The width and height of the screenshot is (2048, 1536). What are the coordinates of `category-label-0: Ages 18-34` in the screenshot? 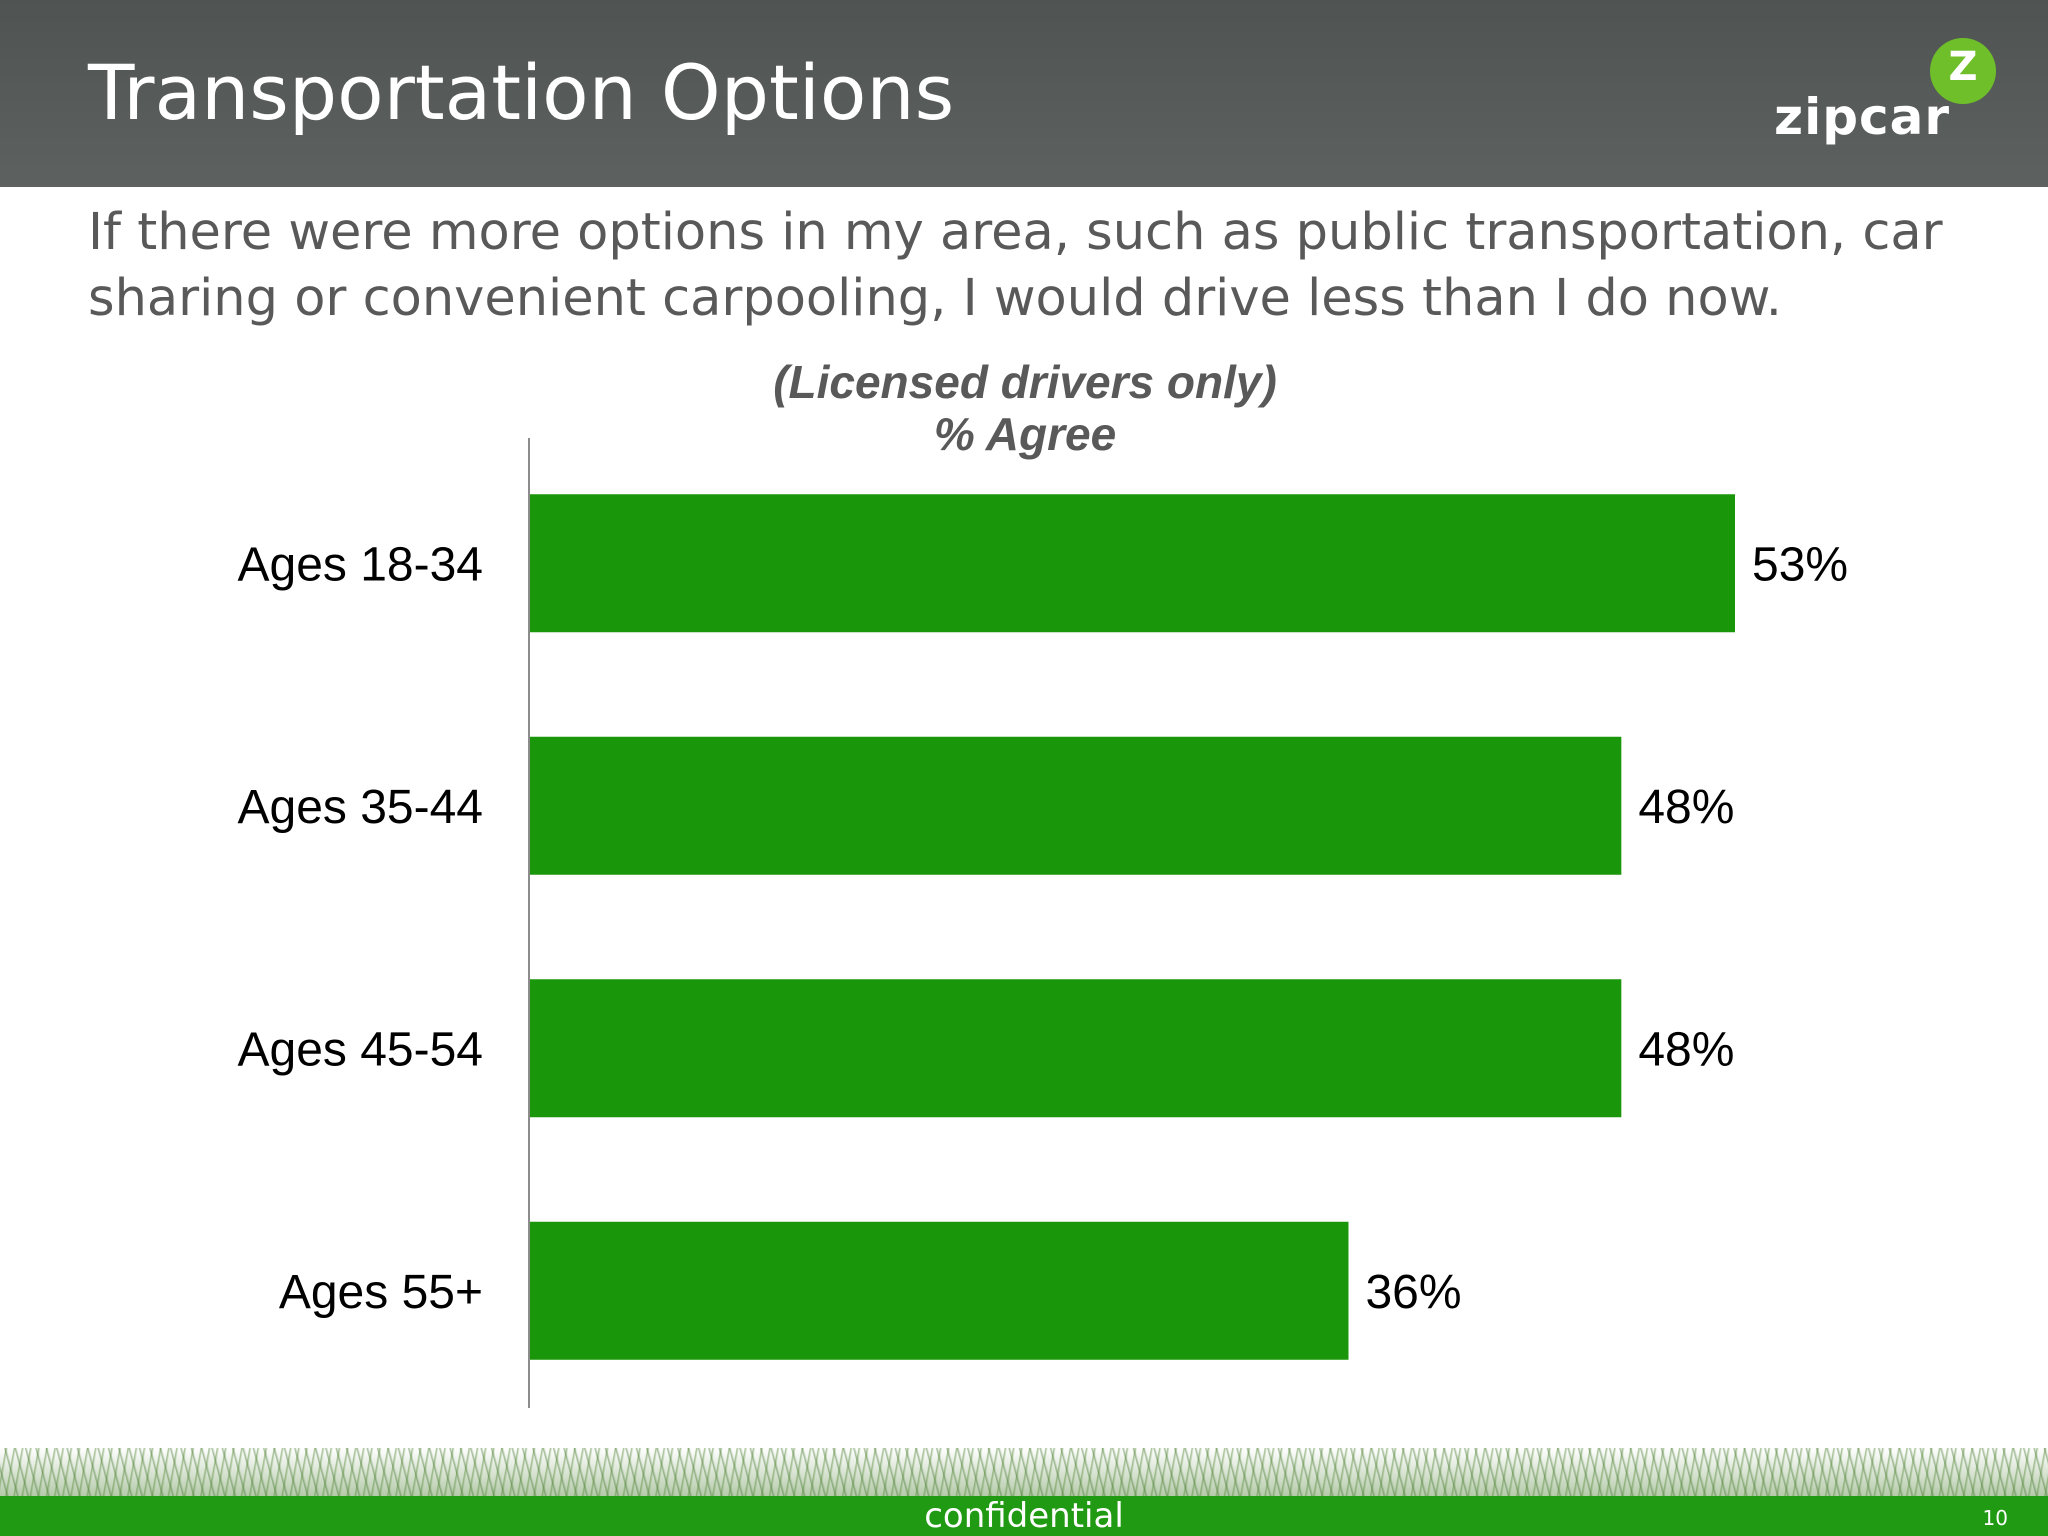 It's located at (360, 564).